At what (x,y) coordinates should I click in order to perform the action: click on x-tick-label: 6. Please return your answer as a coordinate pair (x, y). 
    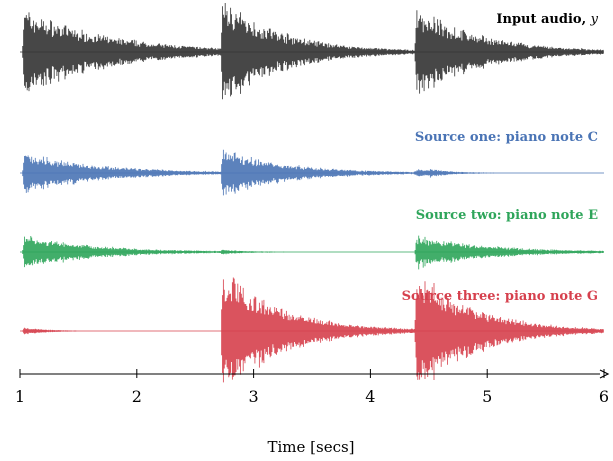
    Looking at the image, I should click on (604, 396).